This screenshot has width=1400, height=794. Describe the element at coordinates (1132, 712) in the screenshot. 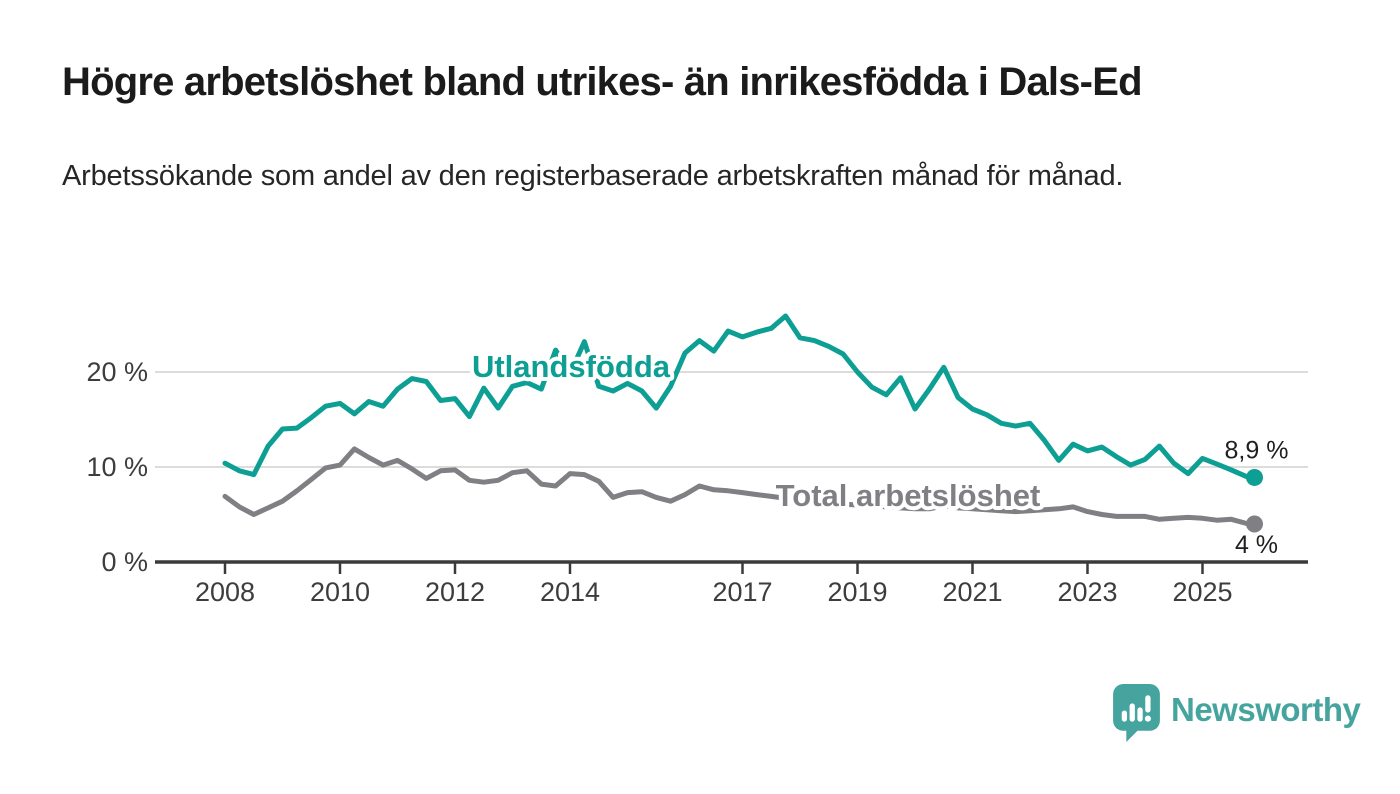

I see `logo-bar-tall` at that location.